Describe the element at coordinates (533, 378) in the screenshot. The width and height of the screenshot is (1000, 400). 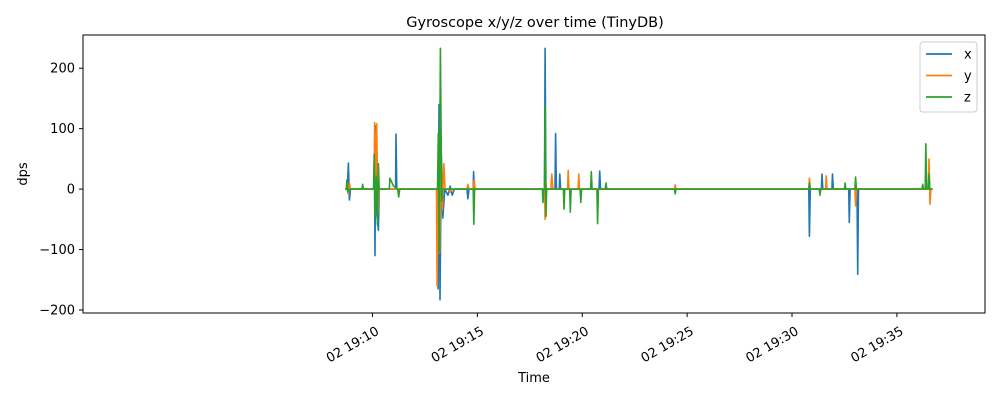
I see `x-axis-label: Time` at that location.